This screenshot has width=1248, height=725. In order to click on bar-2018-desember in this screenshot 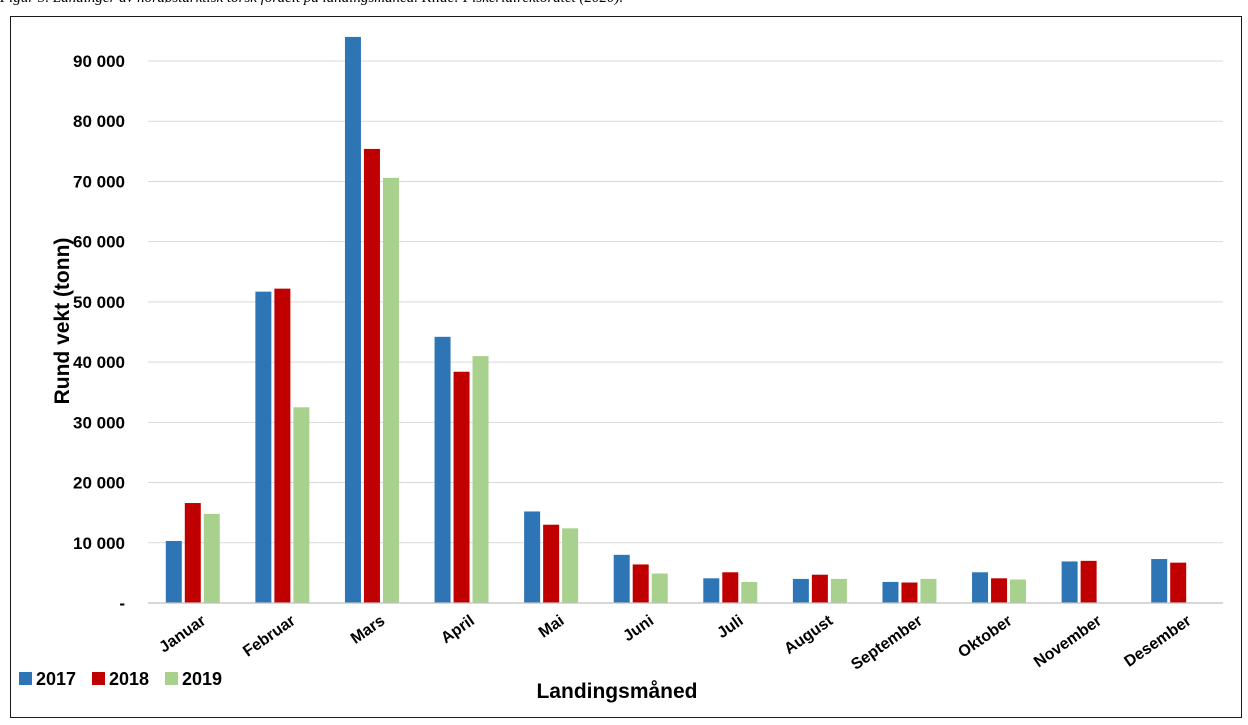, I will do `click(1178, 582)`.